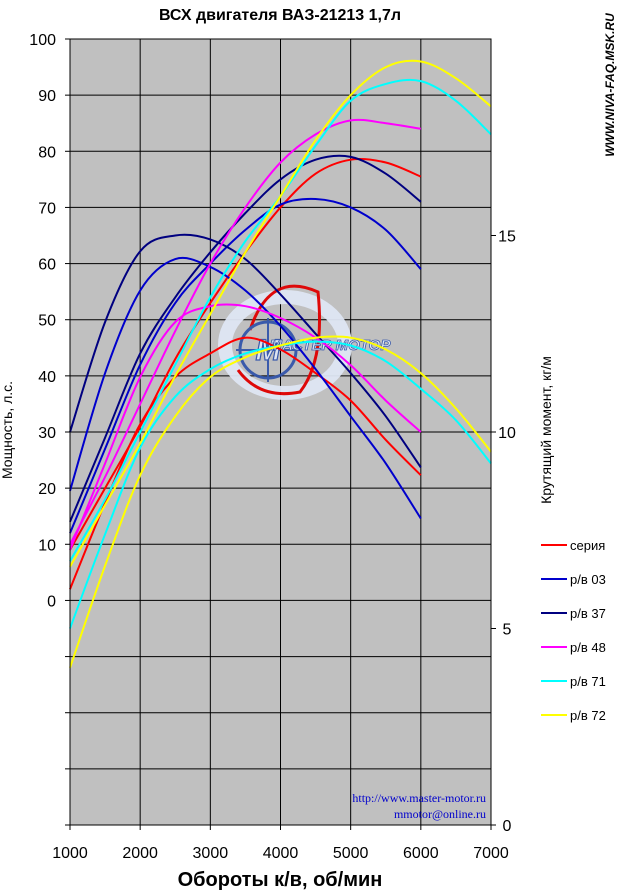  I want to click on y-tick-label: 50, so click(47, 321).